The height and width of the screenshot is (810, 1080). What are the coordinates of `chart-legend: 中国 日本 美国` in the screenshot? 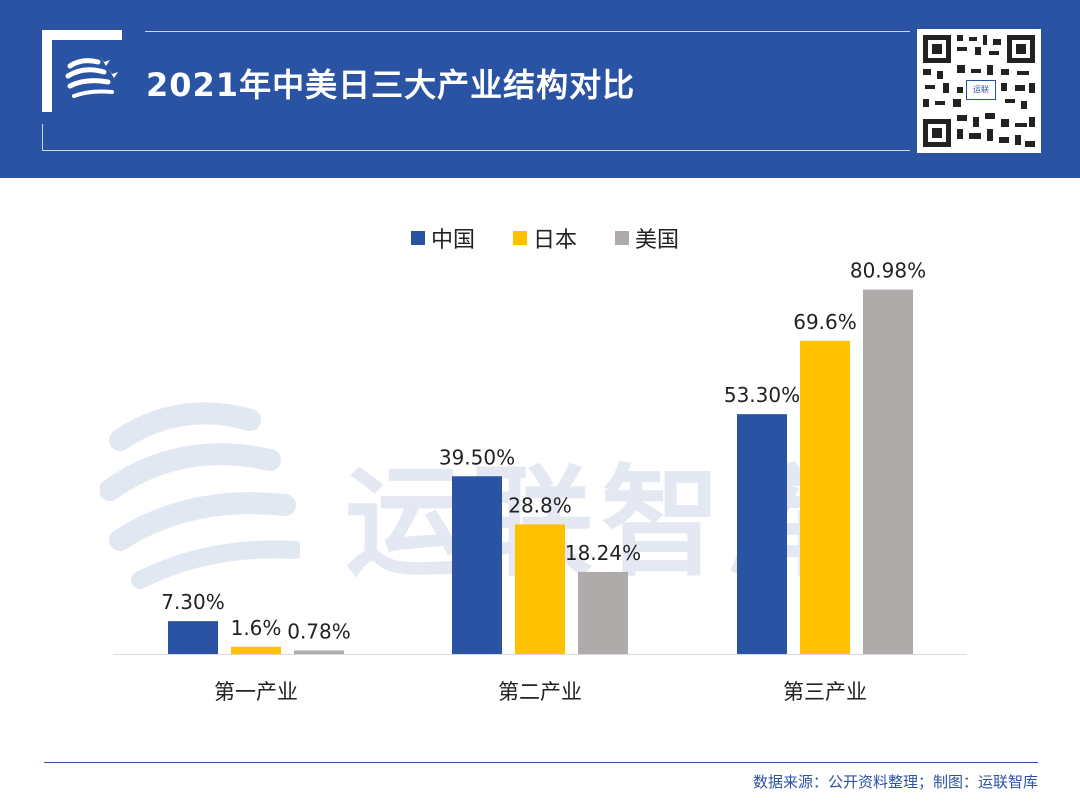 It's located at (545, 238).